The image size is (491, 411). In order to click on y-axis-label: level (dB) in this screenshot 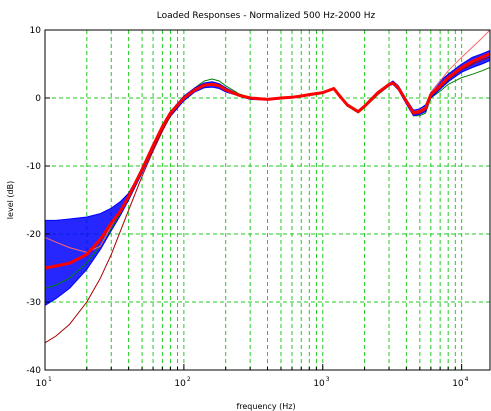, I will do `click(10, 200)`.